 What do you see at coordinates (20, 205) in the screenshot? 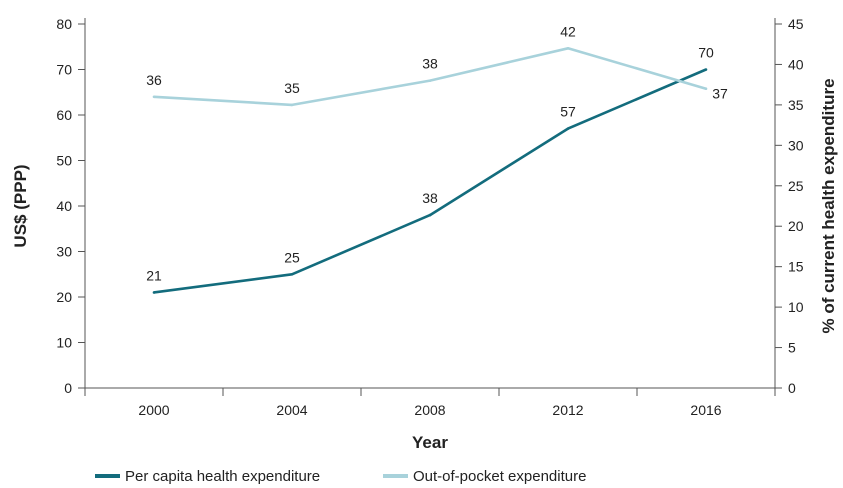
I see `y-axis-left-title: US$ (PPP)` at bounding box center [20, 205].